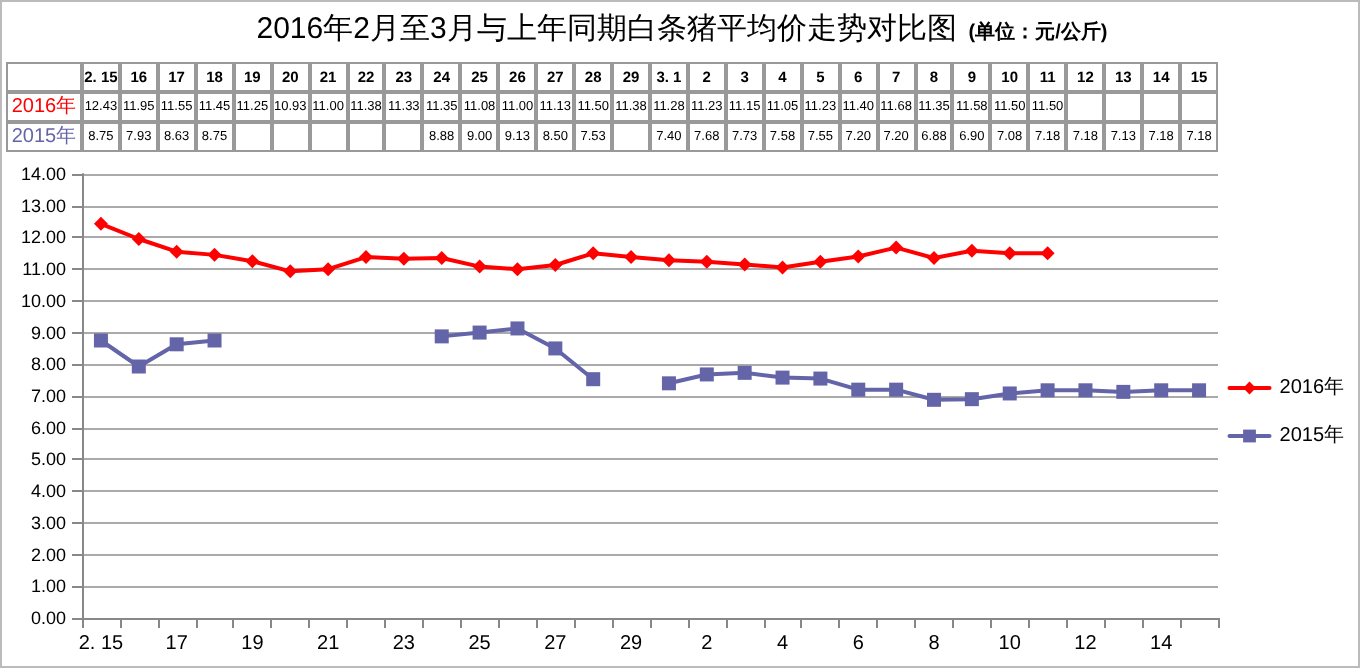  What do you see at coordinates (176, 644) in the screenshot?
I see `category-label: 17` at bounding box center [176, 644].